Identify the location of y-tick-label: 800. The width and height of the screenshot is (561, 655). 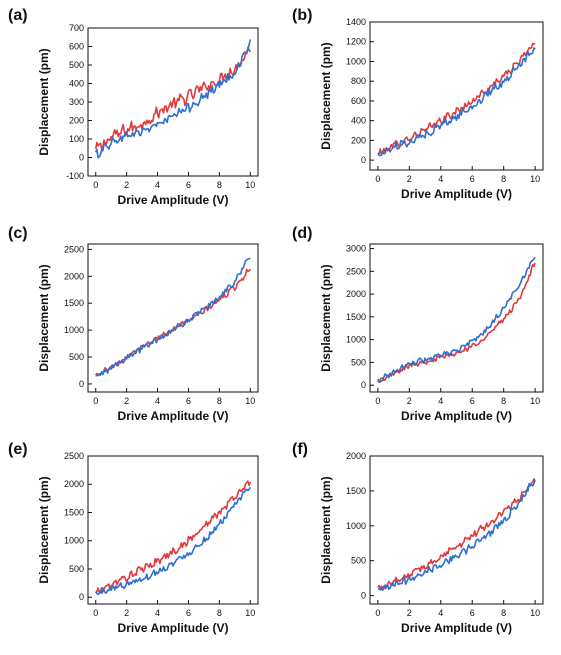
(358, 81).